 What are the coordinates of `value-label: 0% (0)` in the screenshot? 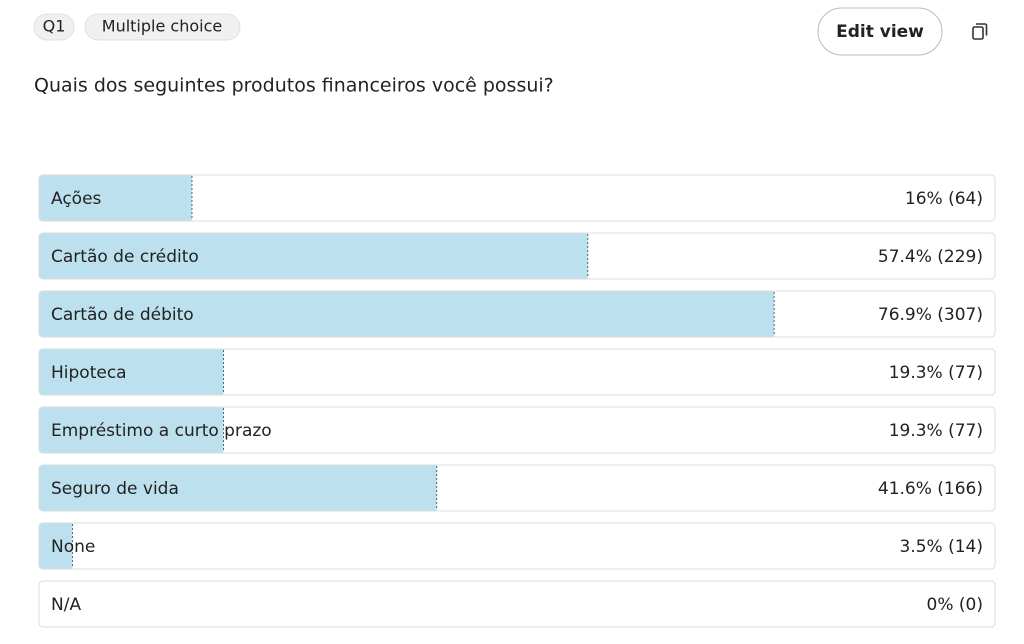 It's located at (955, 605).